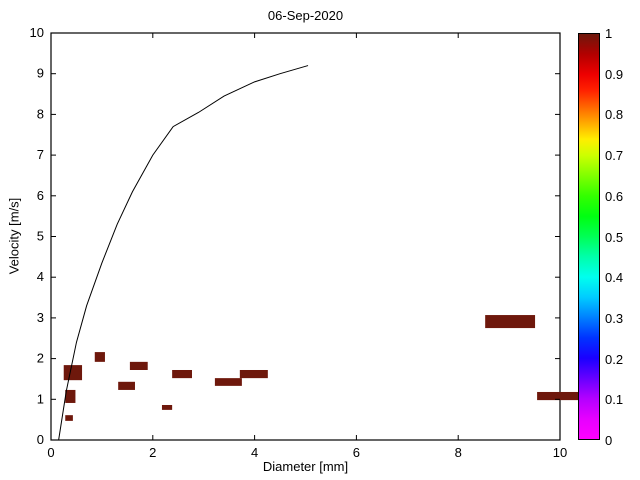 This screenshot has height=480, width=640. I want to click on y-tick-label: 3, so click(40, 317).